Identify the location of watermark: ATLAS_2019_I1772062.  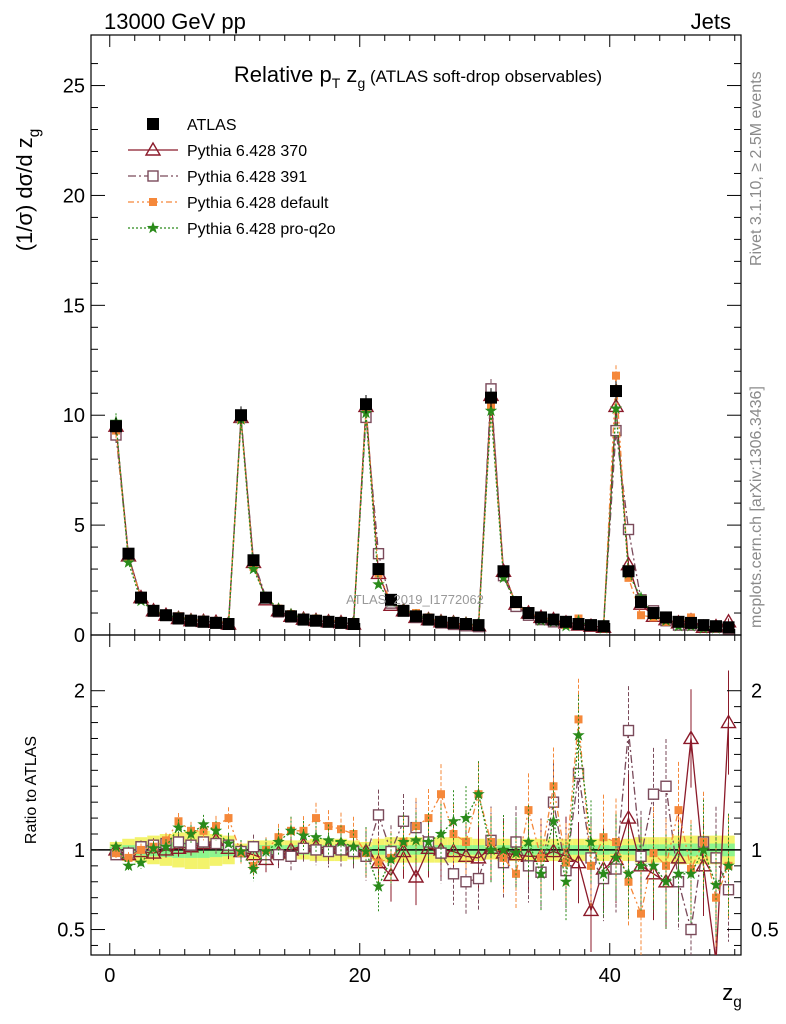
(415, 599).